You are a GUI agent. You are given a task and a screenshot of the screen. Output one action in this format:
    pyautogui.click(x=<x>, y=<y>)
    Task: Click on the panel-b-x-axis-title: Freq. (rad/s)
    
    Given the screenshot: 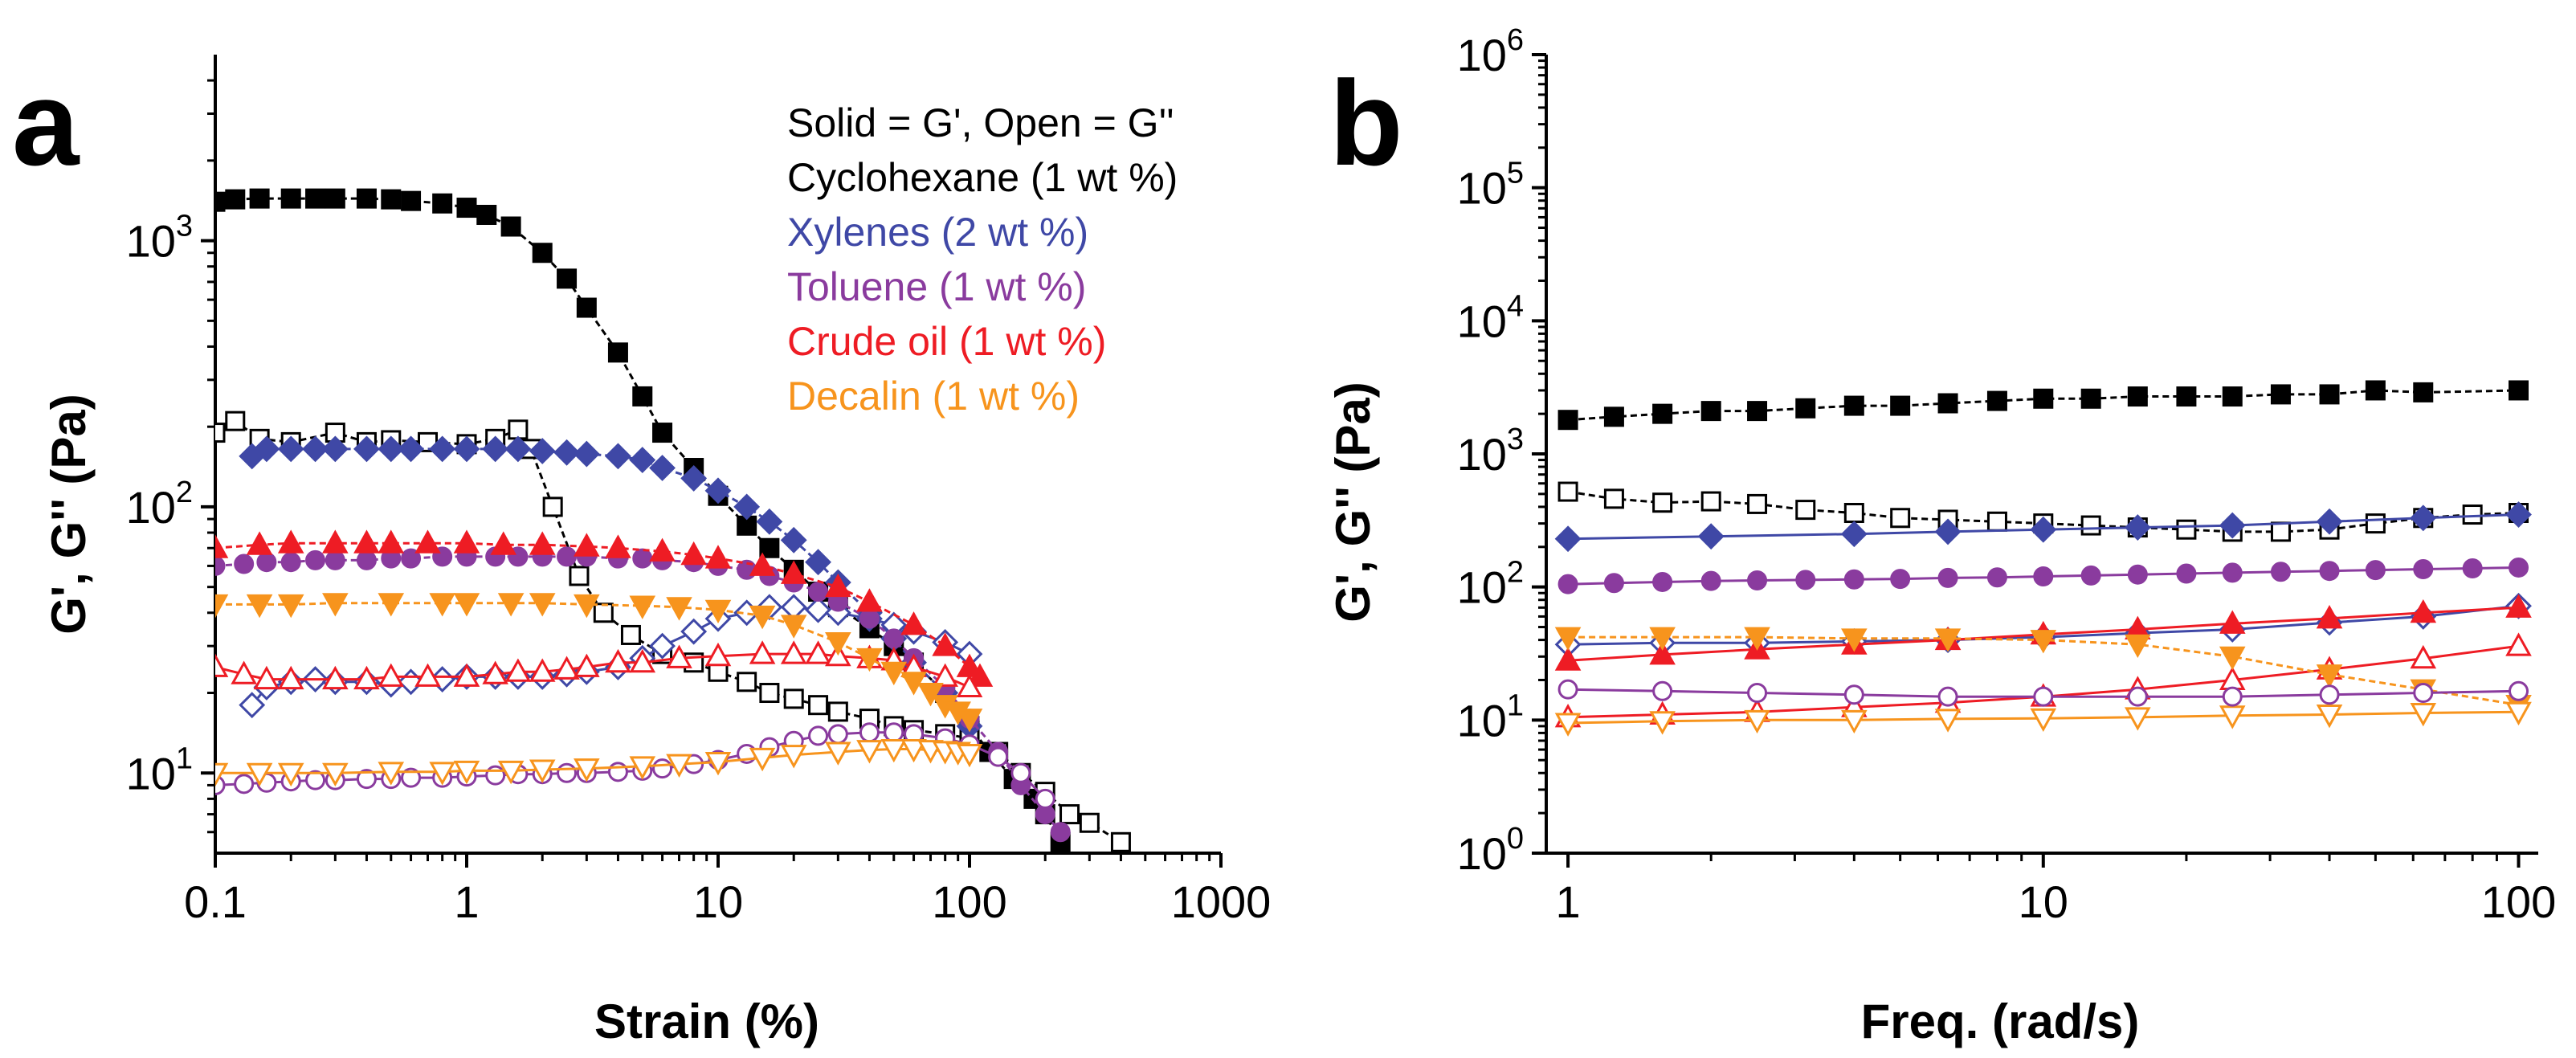 What is the action you would take?
    pyautogui.click(x=2000, y=1021)
    